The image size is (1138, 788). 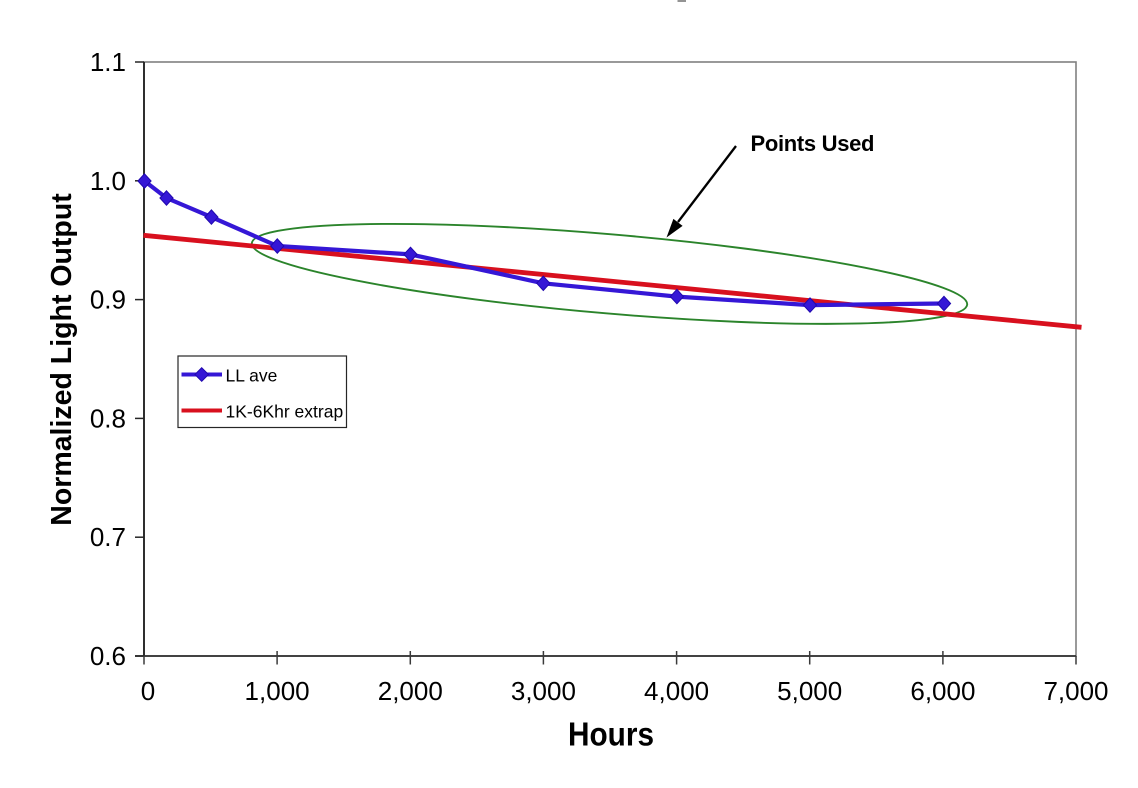 What do you see at coordinates (1075, 691) in the screenshot?
I see `svg-text: 7,000` at bounding box center [1075, 691].